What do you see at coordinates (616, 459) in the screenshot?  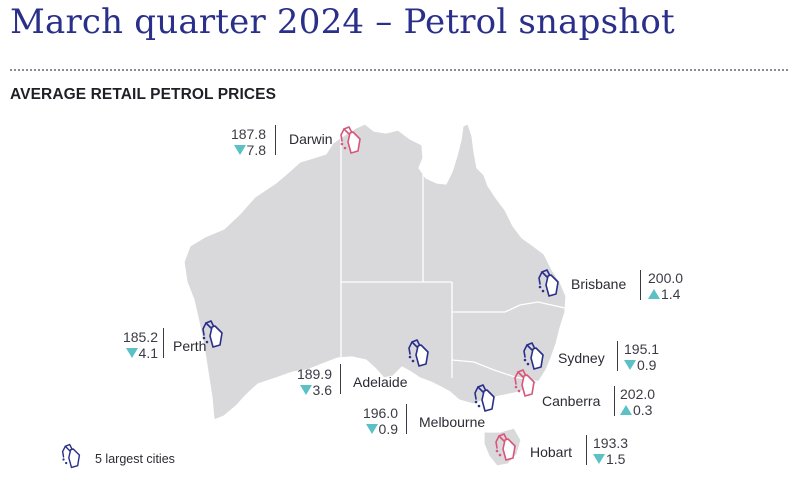 I see `hobart-change: 1.5` at bounding box center [616, 459].